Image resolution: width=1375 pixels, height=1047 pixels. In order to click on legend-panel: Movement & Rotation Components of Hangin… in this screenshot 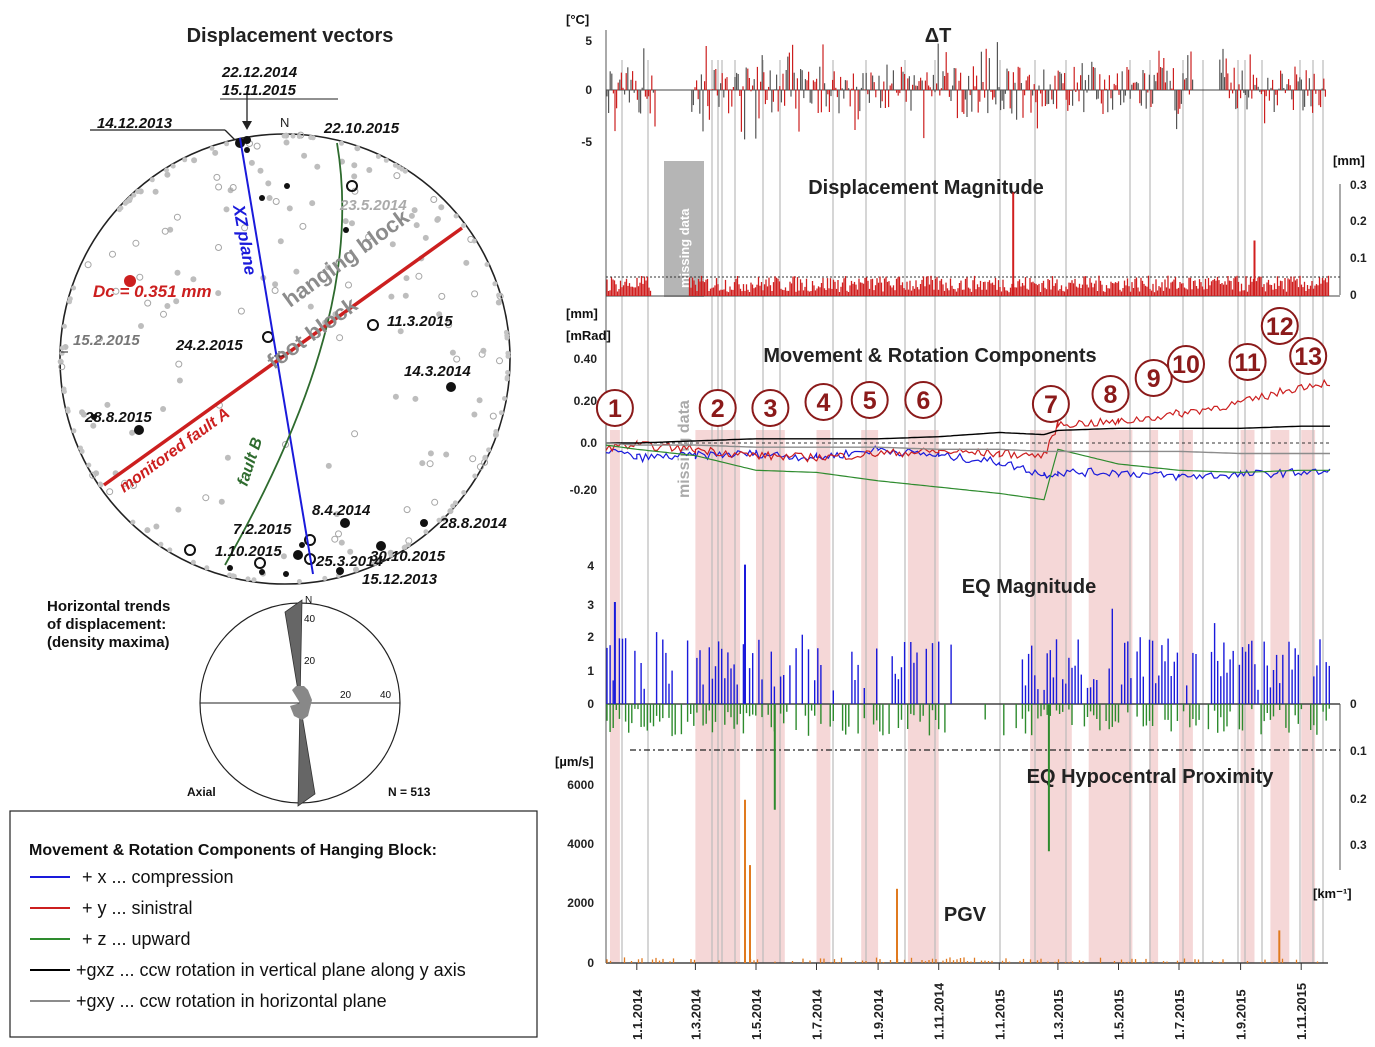, I will do `click(273, 924)`.